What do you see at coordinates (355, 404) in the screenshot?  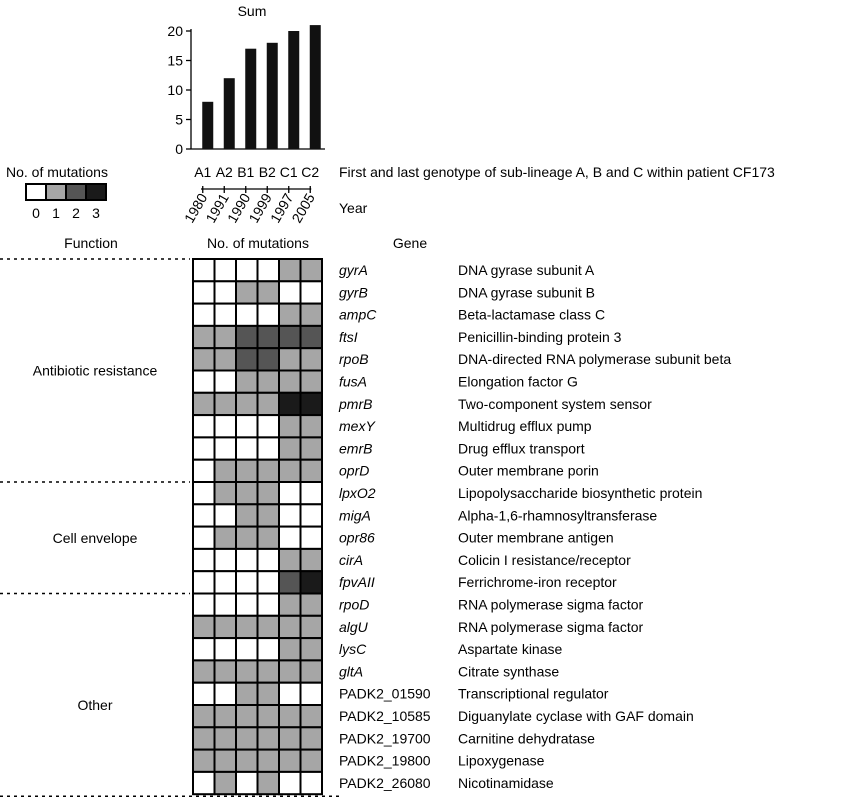 I see `gene-name: pmrB` at bounding box center [355, 404].